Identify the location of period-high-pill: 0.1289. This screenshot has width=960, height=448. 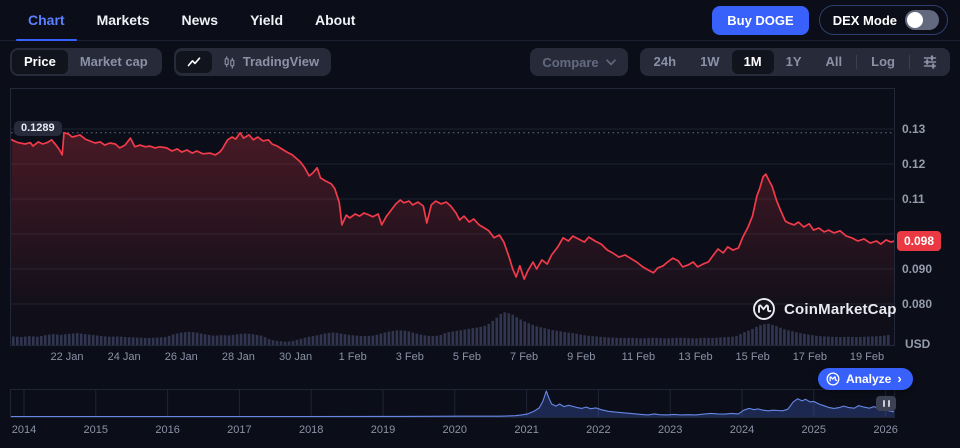
(38, 128).